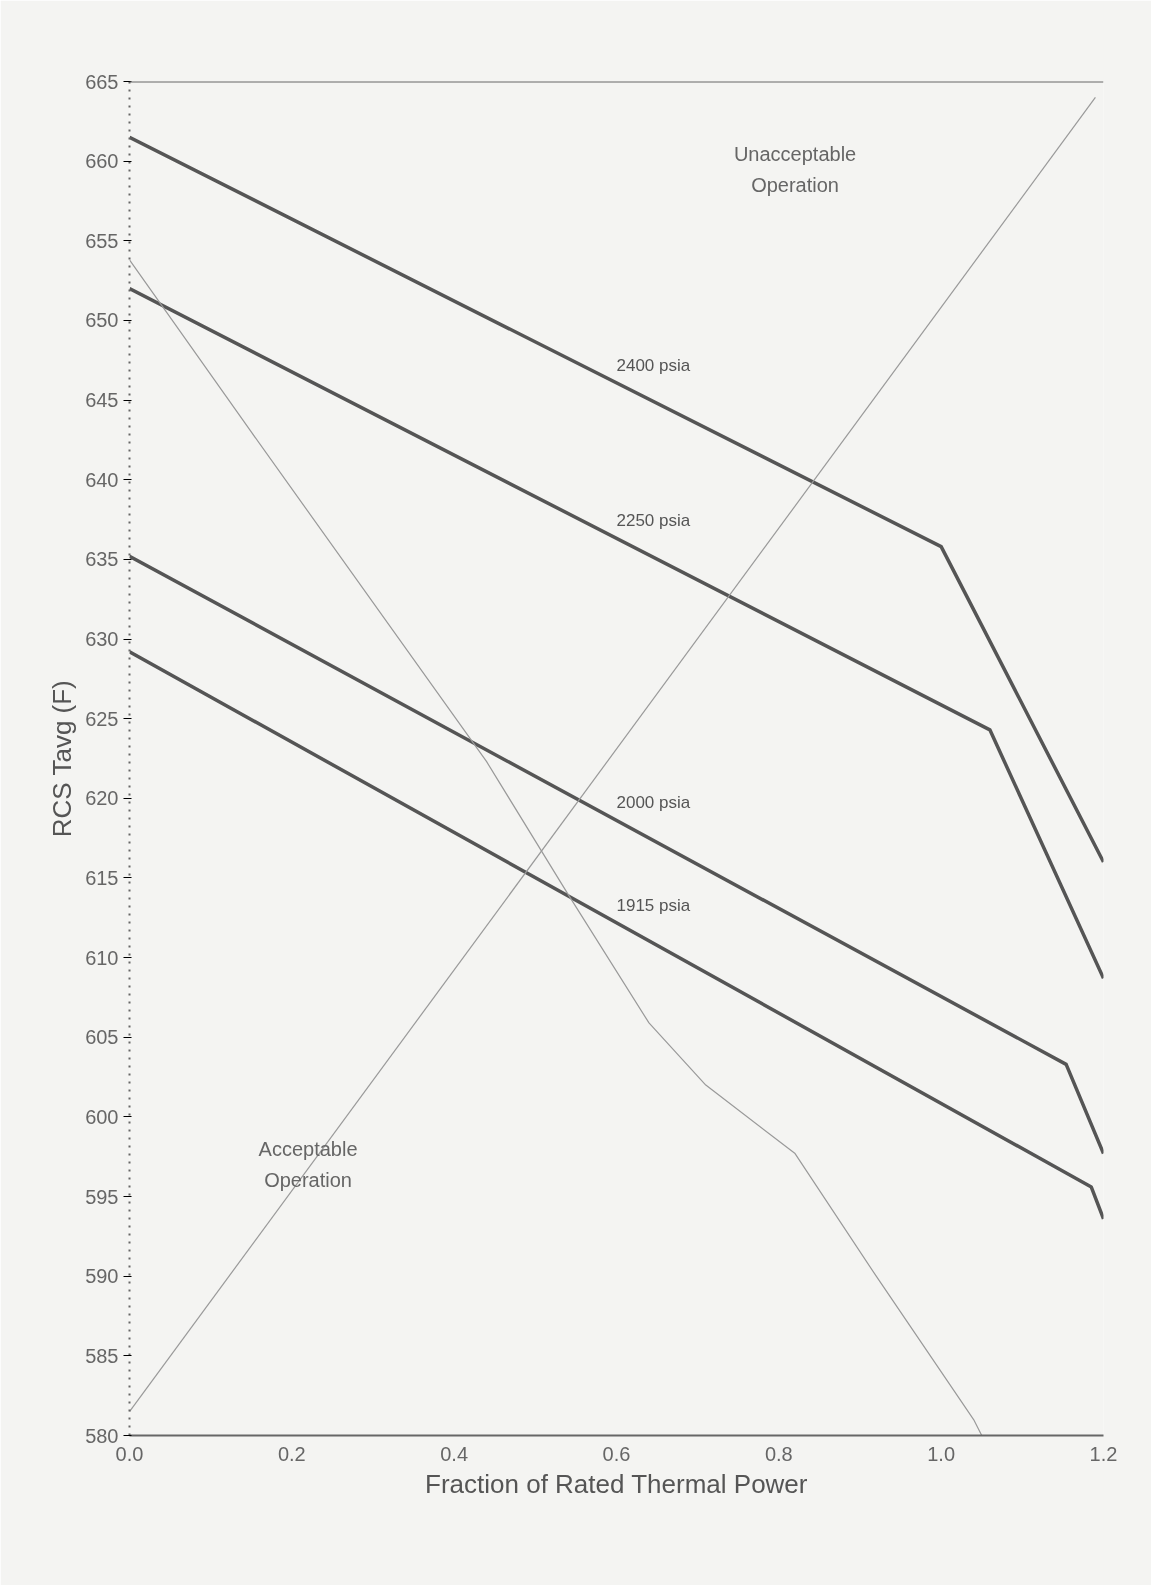  I want to click on x-tick-label: 0.8, so click(778, 1453).